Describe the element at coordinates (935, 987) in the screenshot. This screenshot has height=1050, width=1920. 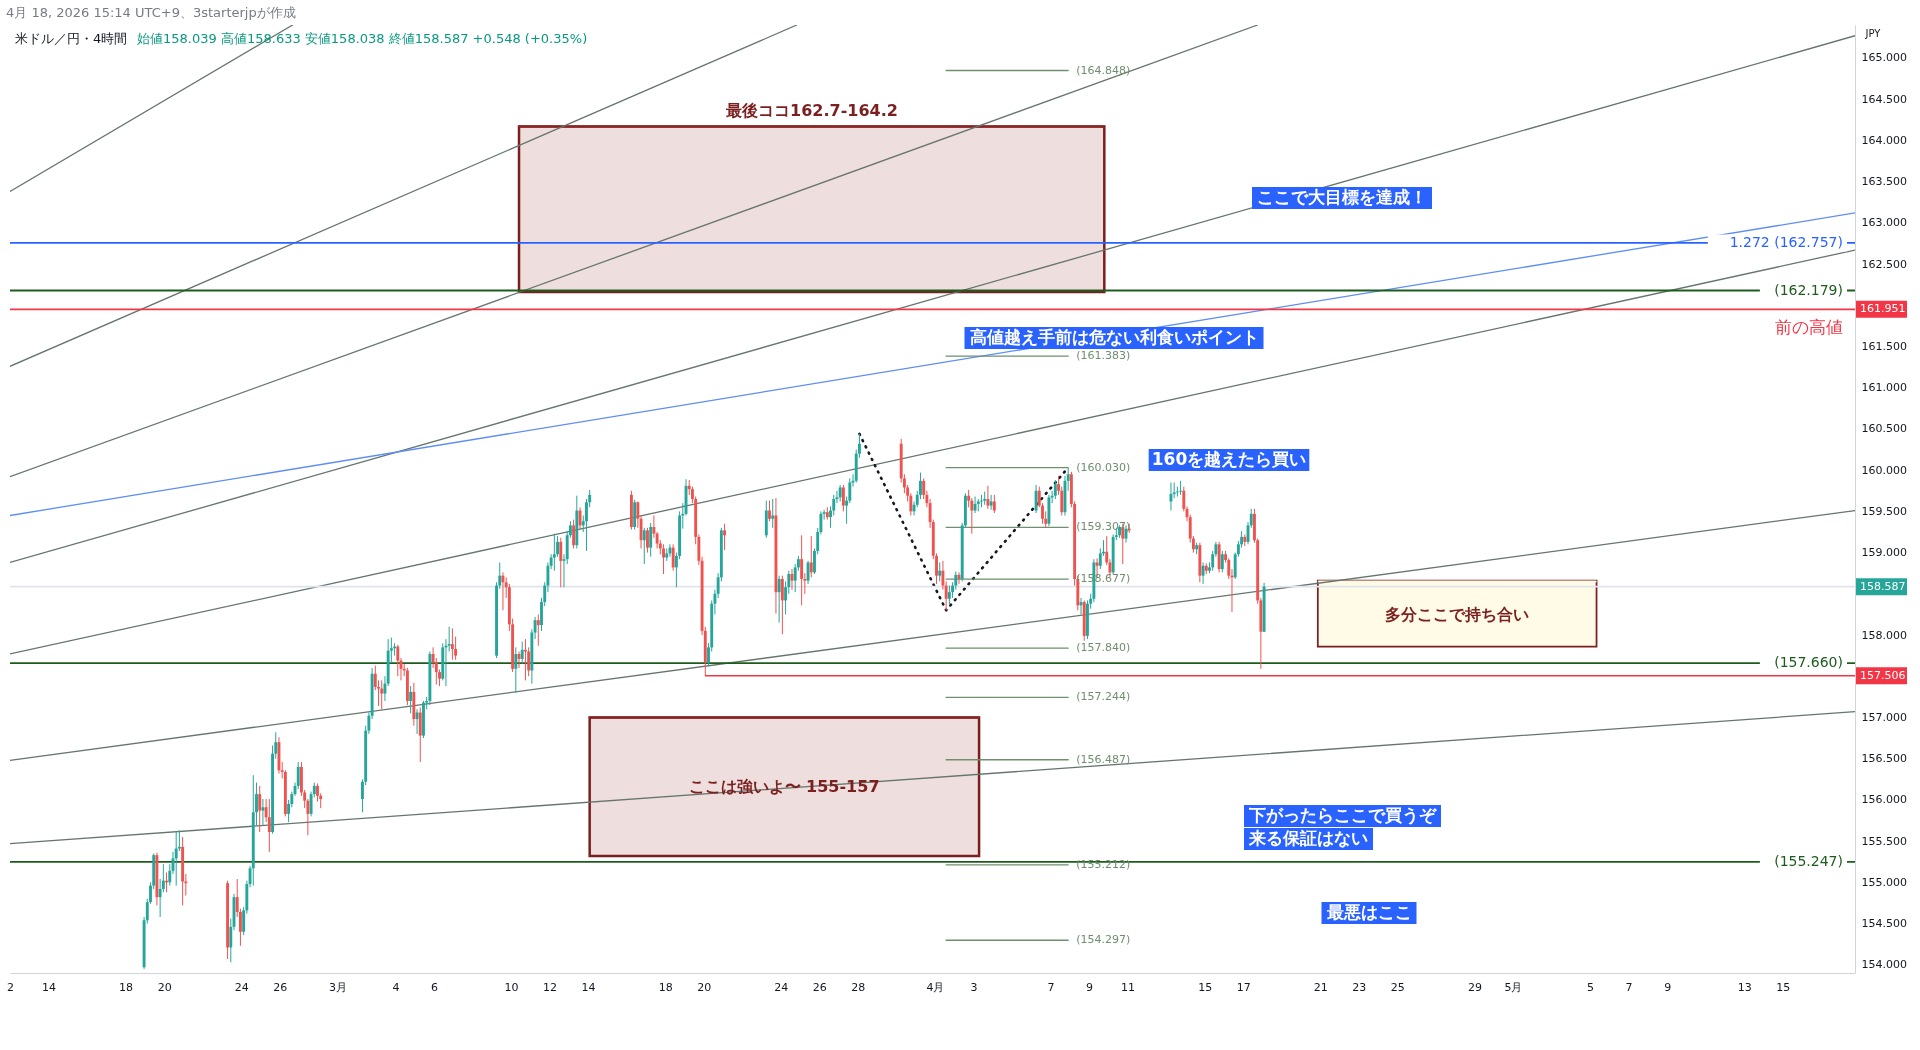
I see `x-tick-label: 4月` at that location.